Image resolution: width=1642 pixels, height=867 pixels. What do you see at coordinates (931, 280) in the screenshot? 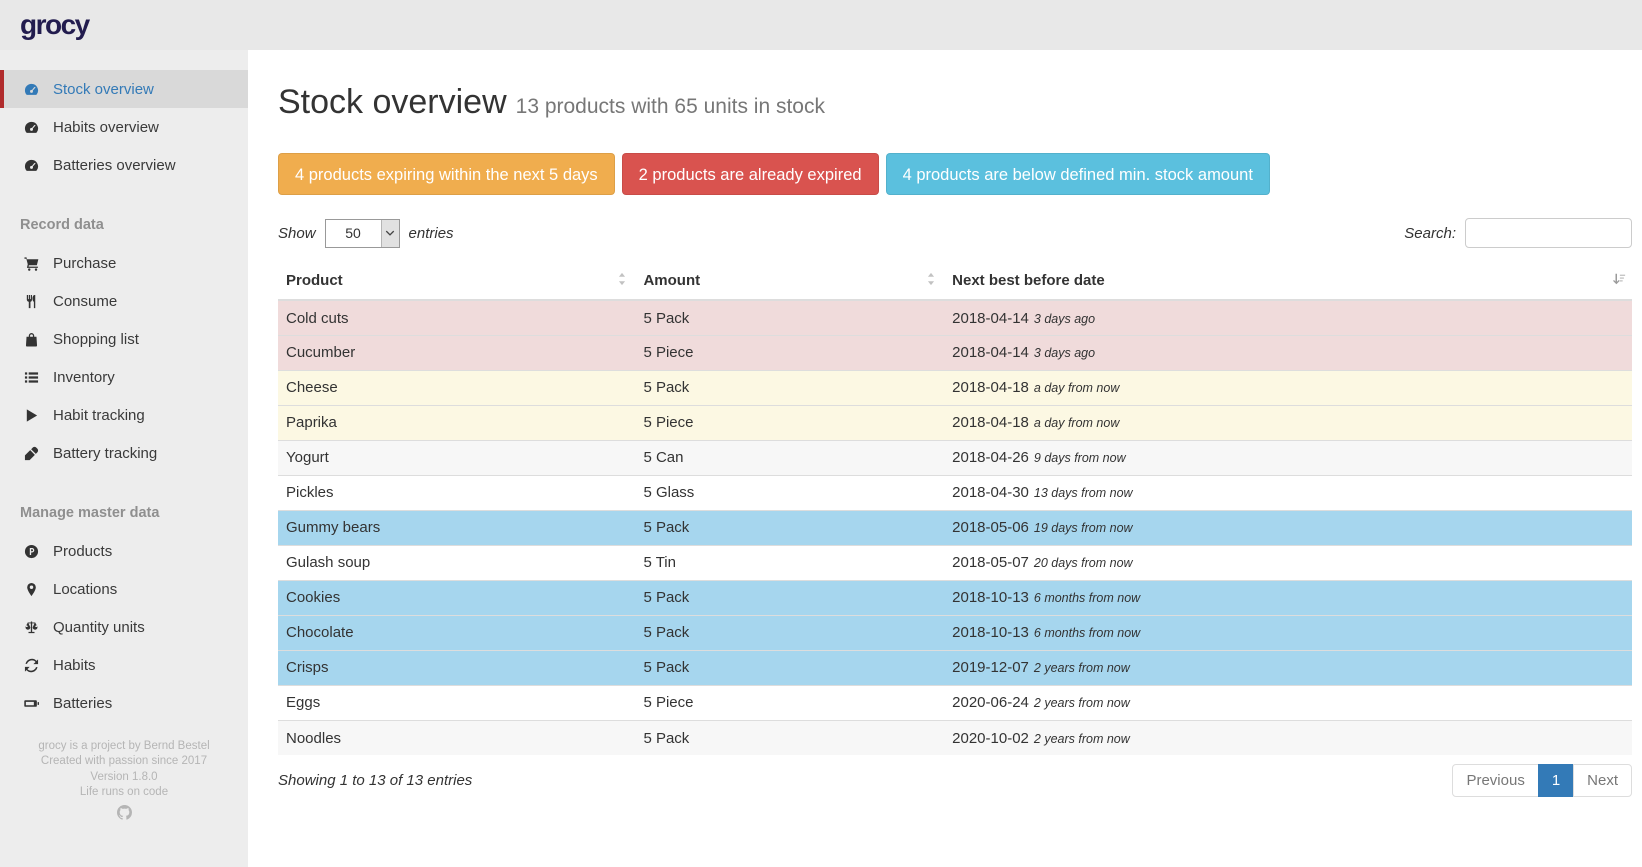
I see `sort-both-icon` at bounding box center [931, 280].